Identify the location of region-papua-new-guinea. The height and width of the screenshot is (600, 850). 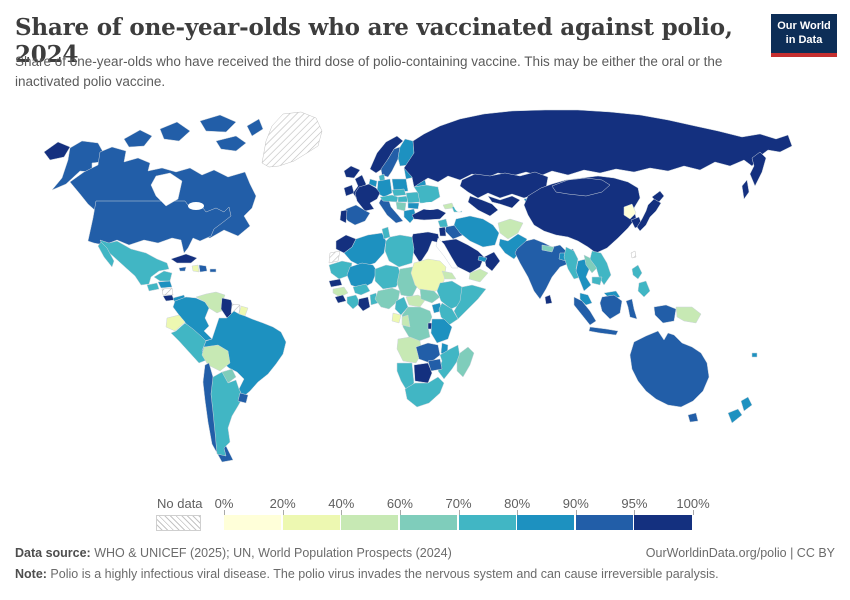
(688, 315).